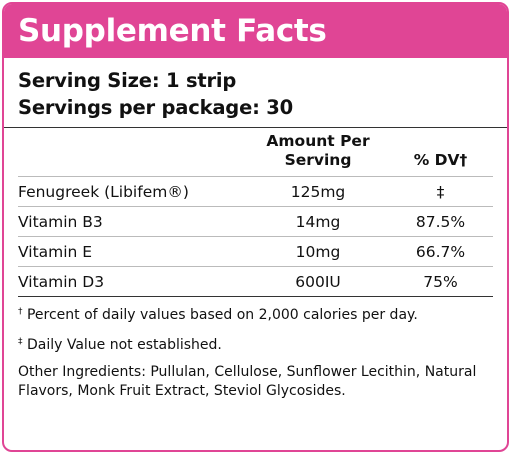 This screenshot has height=454, width=511. Describe the element at coordinates (440, 160) in the screenshot. I see `column-header-dv: % DV†` at that location.